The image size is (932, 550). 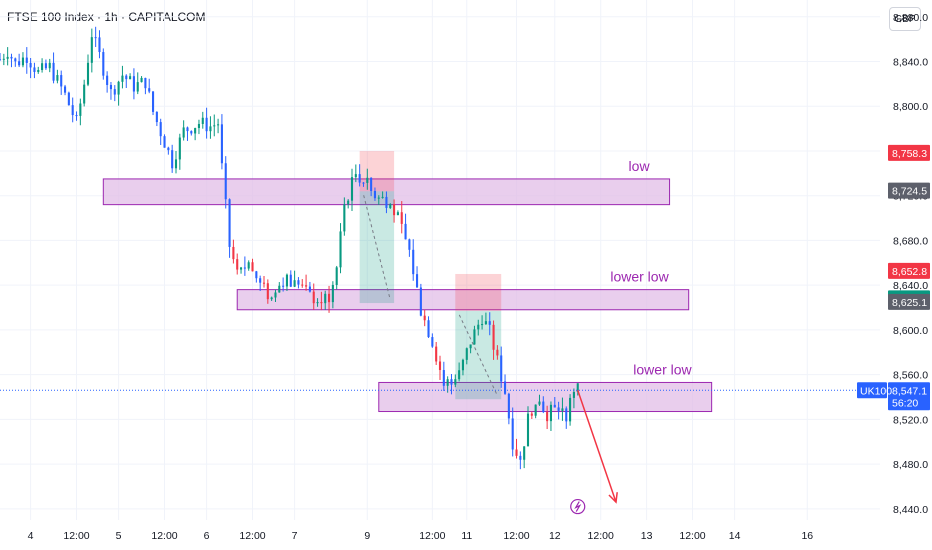 I want to click on x-tick-label: 14, so click(x=735, y=536).